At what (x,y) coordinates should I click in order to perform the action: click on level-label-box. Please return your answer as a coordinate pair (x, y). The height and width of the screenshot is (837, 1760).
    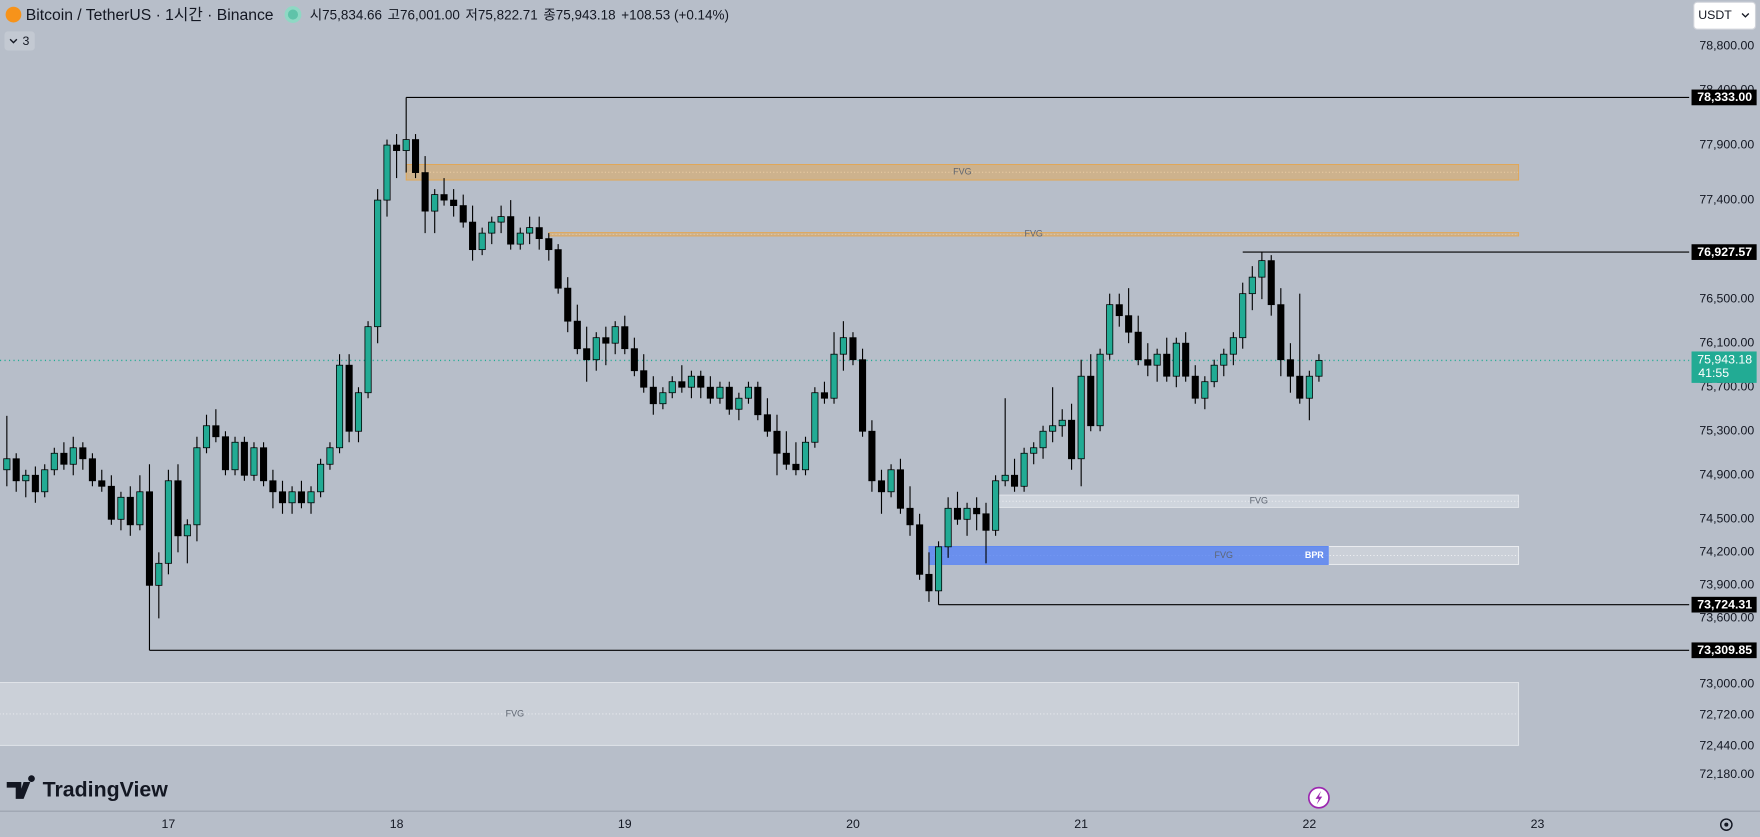
    Looking at the image, I should click on (1724, 650).